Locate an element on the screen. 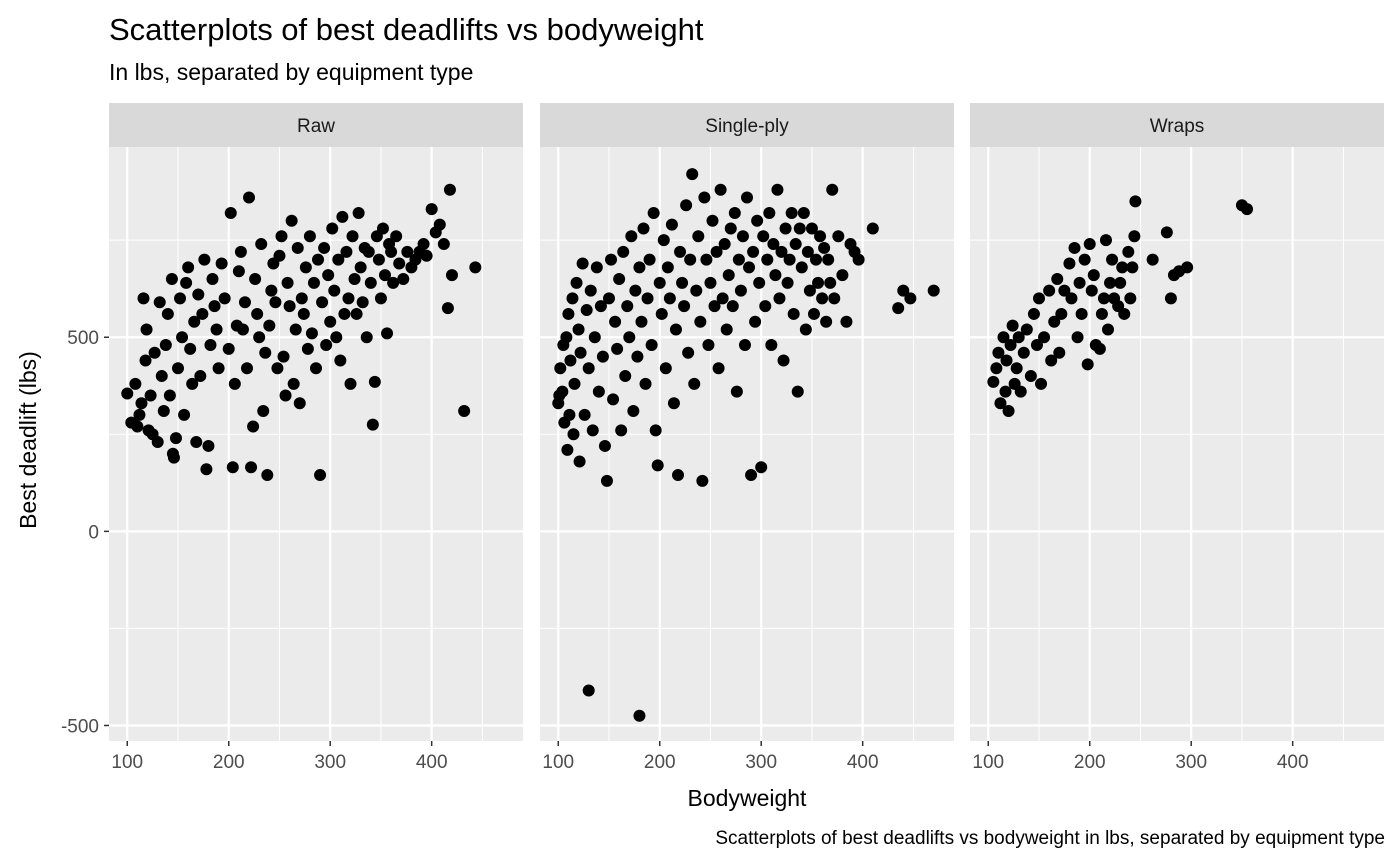 This screenshot has width=1400, height=865. x-tick-label: 200 is located at coordinates (660, 762).